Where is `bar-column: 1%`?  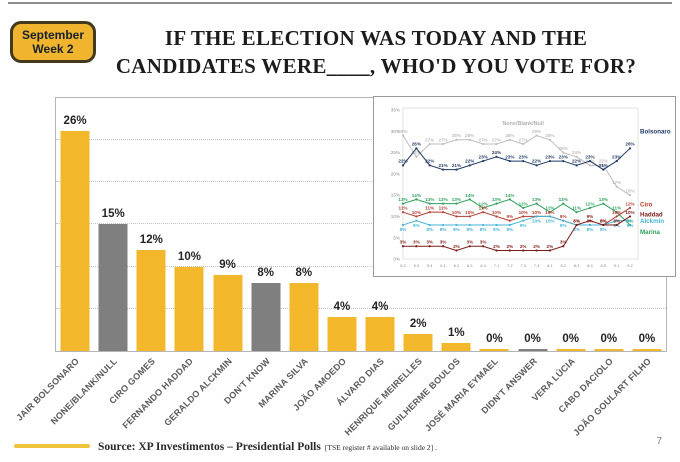 bar-column: 1% is located at coordinates (456, 224).